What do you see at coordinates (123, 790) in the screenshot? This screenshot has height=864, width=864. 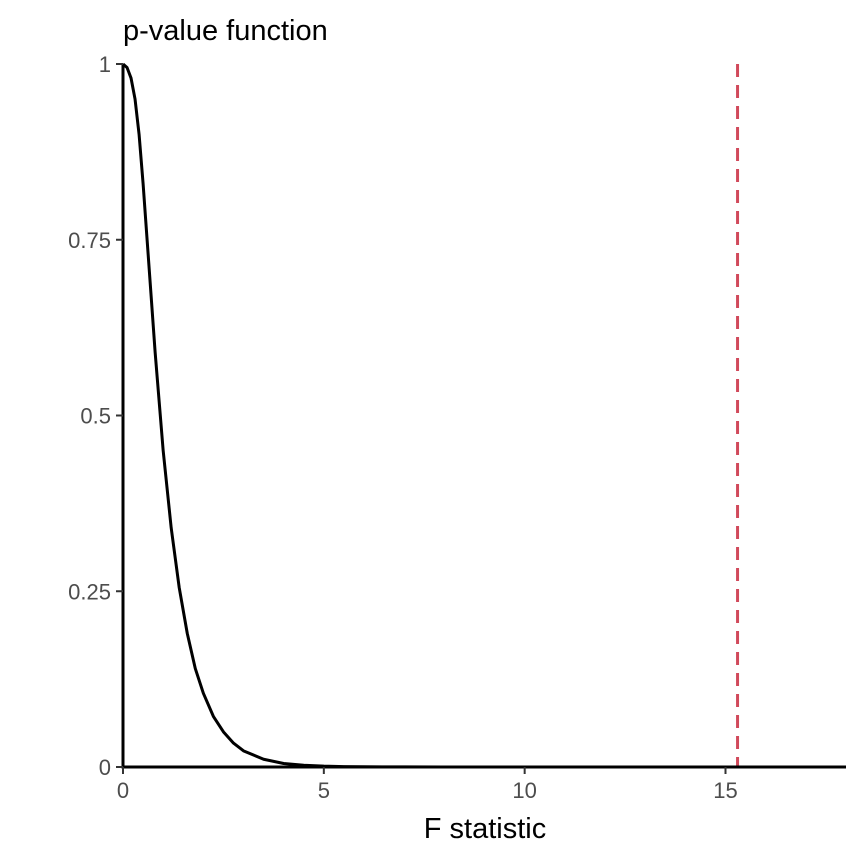 I see `x-tick-label: 0` at bounding box center [123, 790].